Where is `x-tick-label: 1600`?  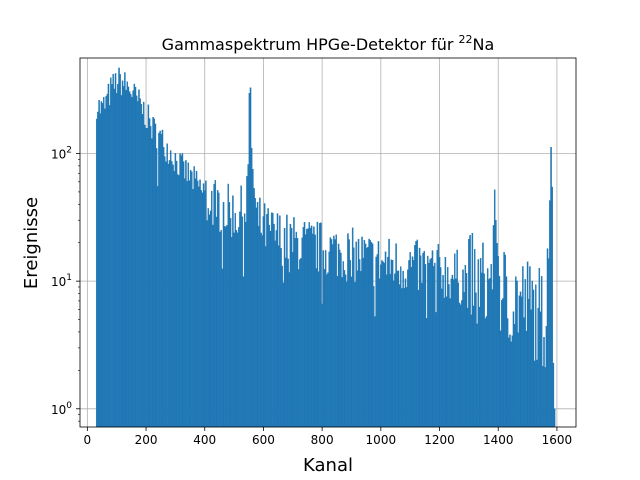
x-tick-label: 1600 is located at coordinates (557, 440).